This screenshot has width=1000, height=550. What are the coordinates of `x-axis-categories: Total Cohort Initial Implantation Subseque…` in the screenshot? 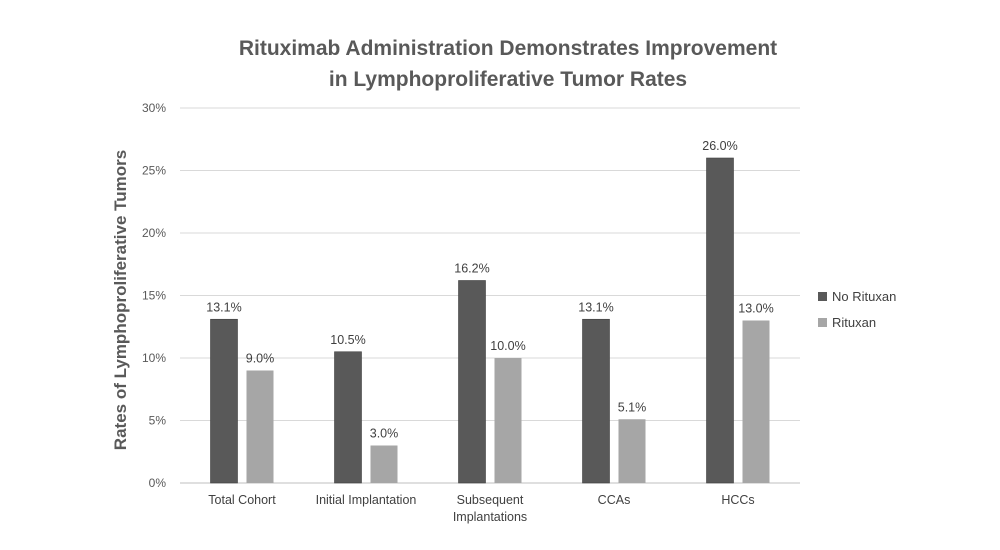 It's located at (481, 508).